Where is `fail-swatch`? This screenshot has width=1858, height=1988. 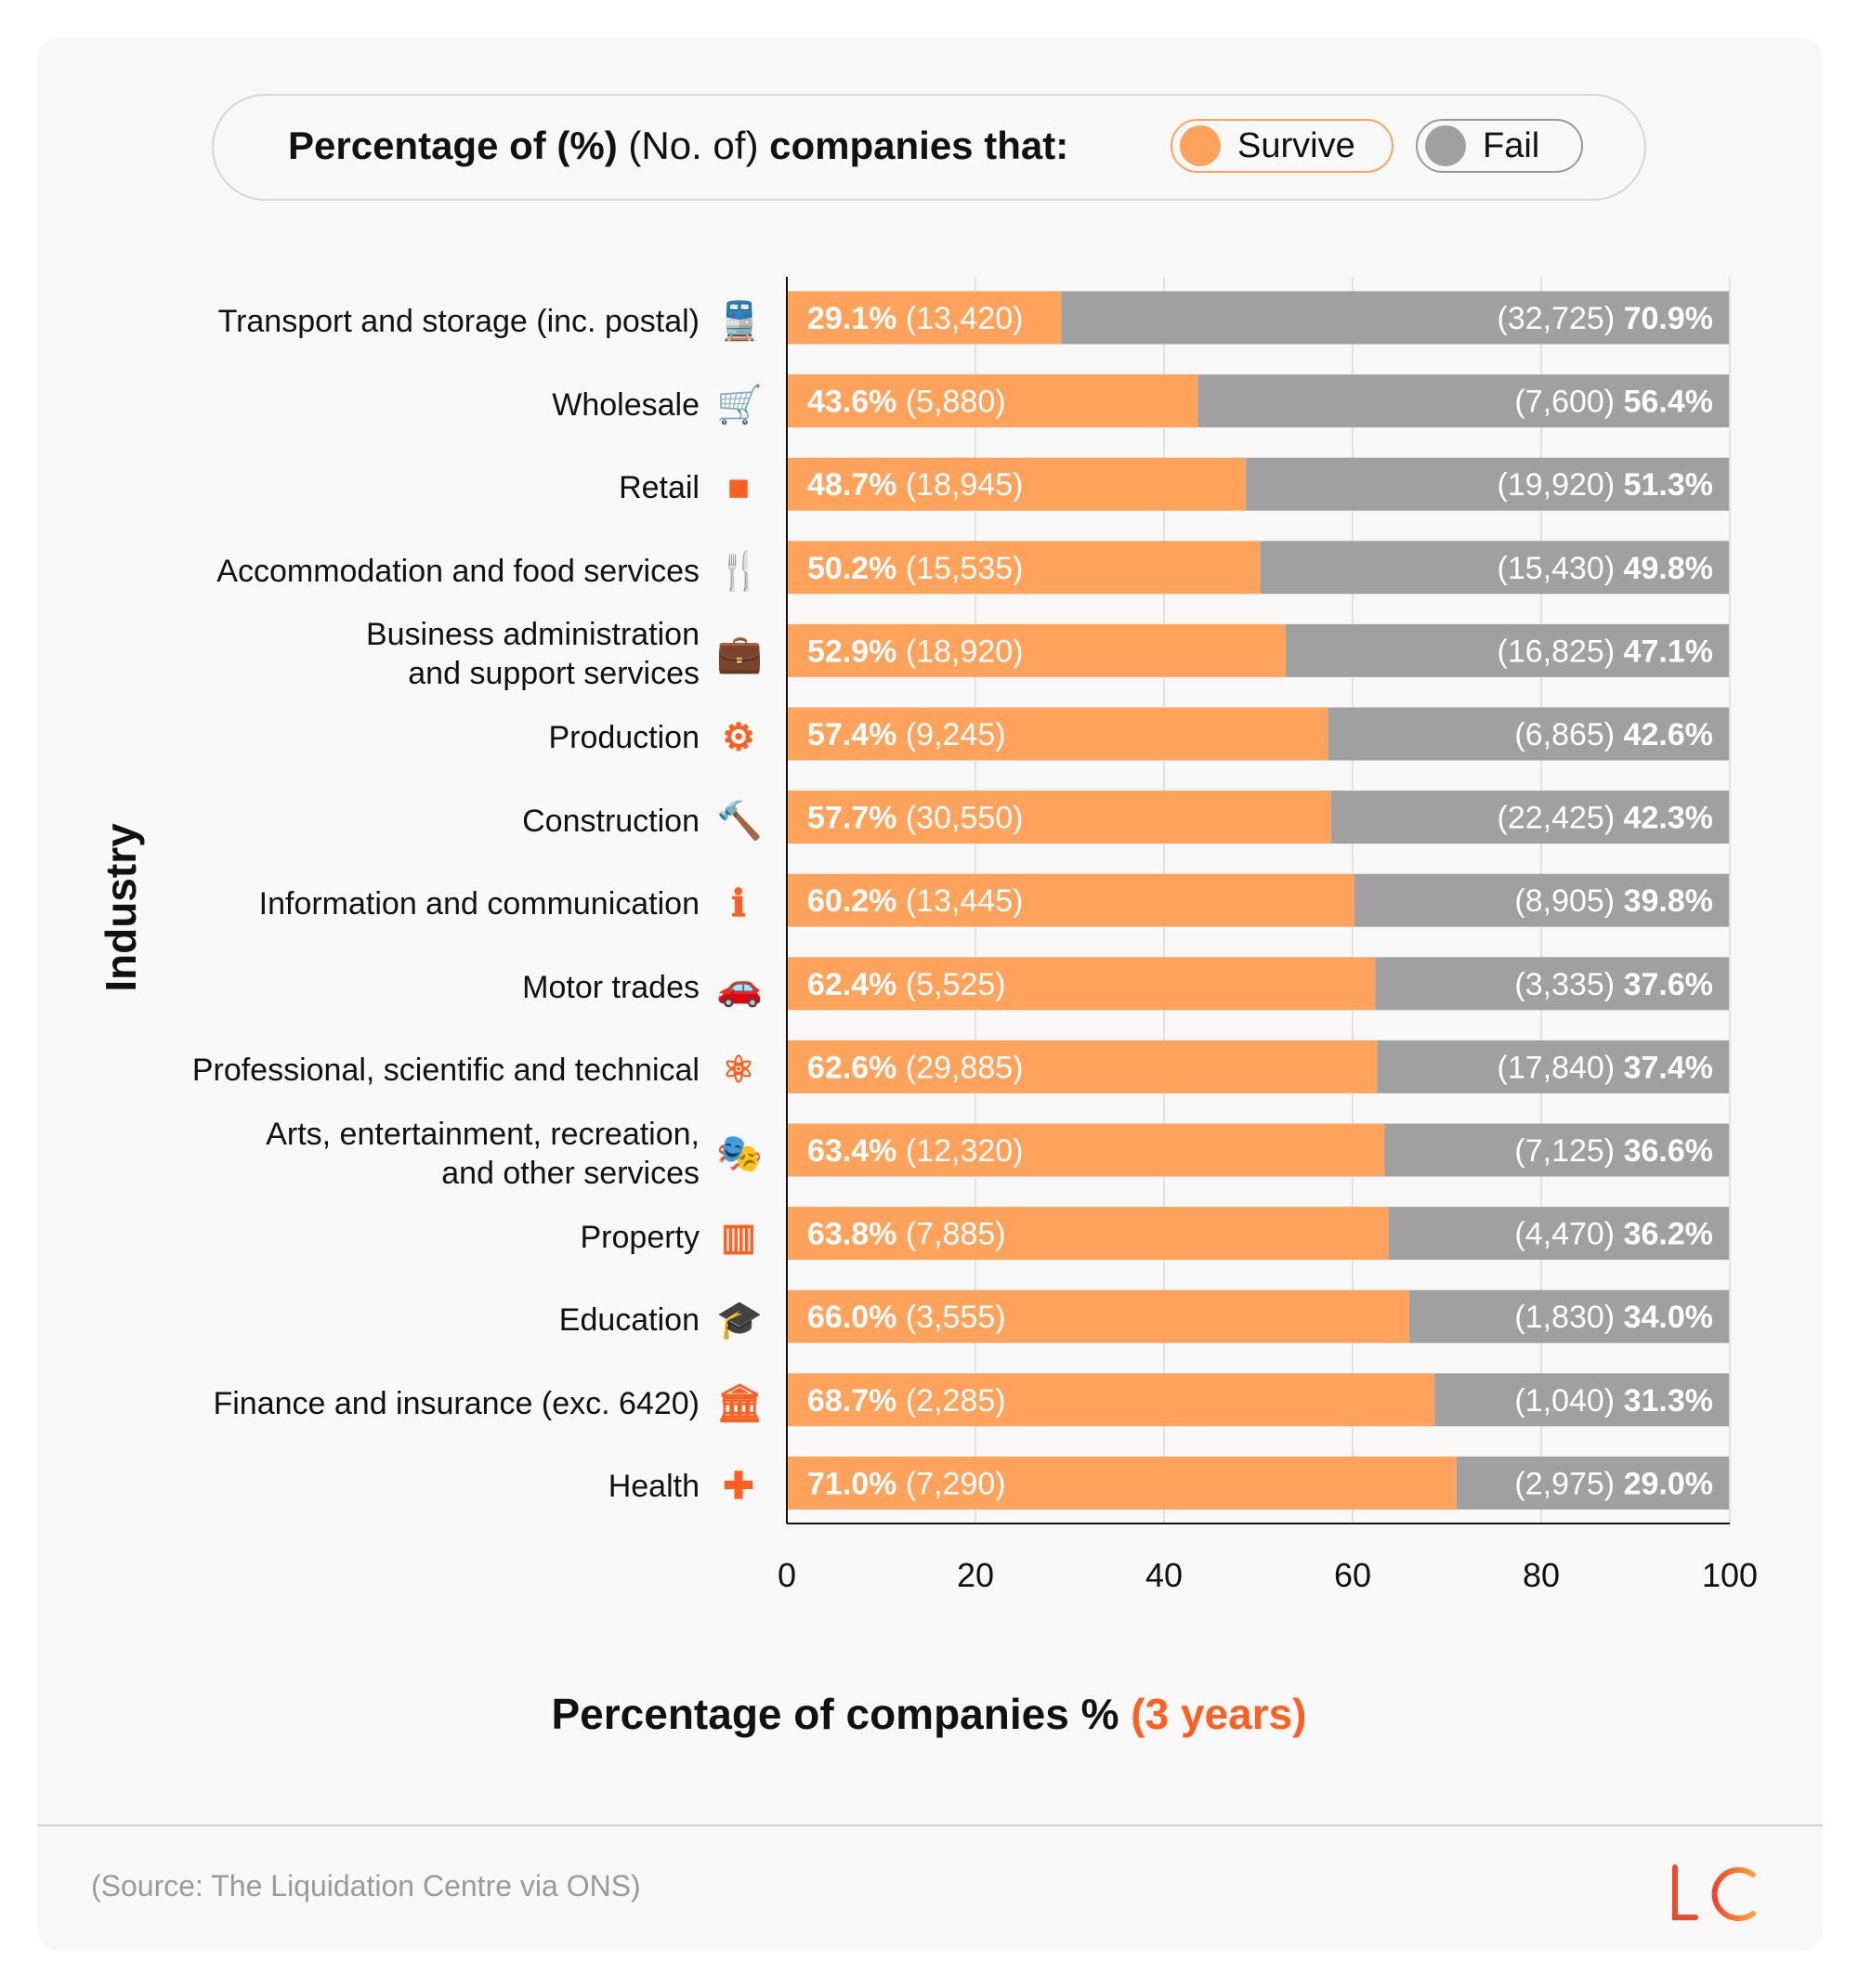 fail-swatch is located at coordinates (1445, 145).